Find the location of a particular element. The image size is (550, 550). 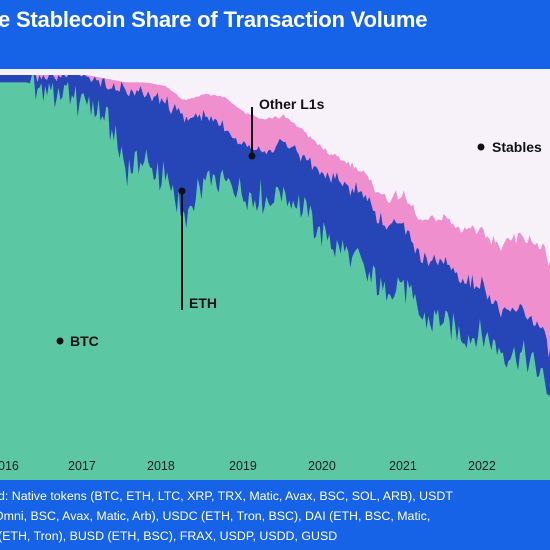

annotation-dot-eth is located at coordinates (182, 191).